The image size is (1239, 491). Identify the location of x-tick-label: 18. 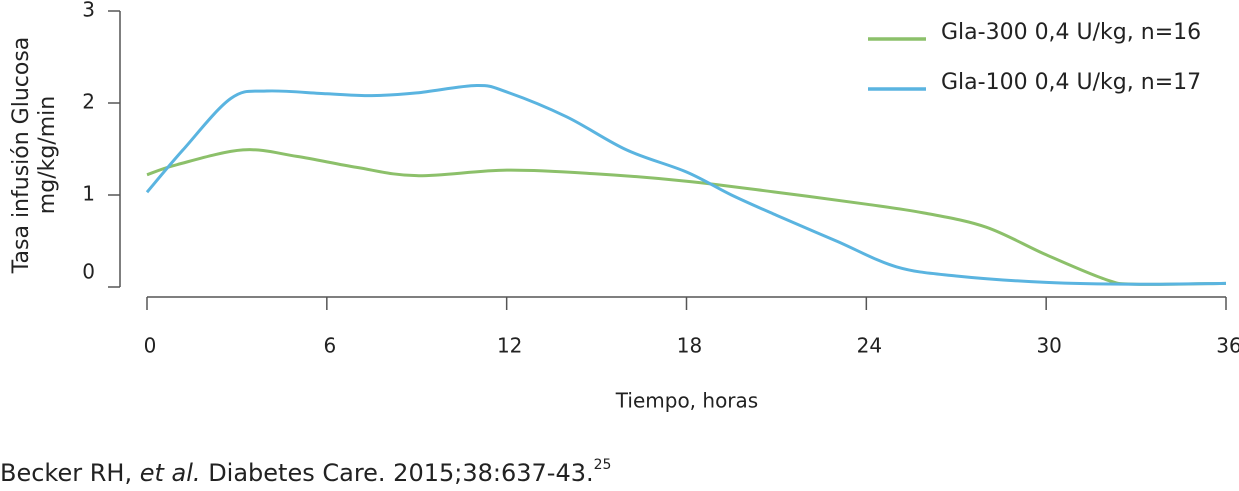
(689, 346).